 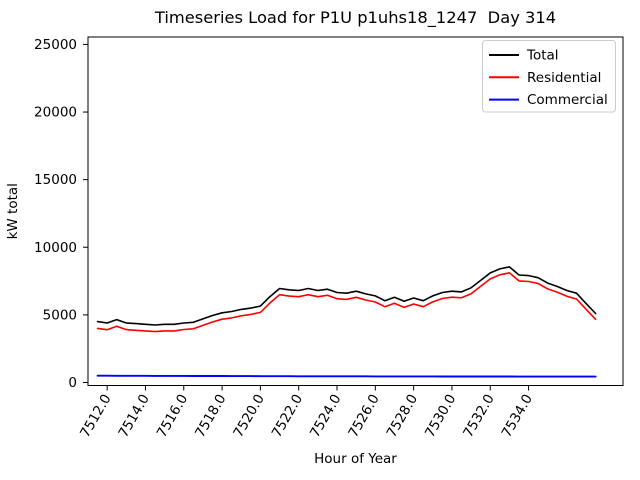 What do you see at coordinates (95, 416) in the screenshot?
I see `x-tick-label: 7512.0` at bounding box center [95, 416].